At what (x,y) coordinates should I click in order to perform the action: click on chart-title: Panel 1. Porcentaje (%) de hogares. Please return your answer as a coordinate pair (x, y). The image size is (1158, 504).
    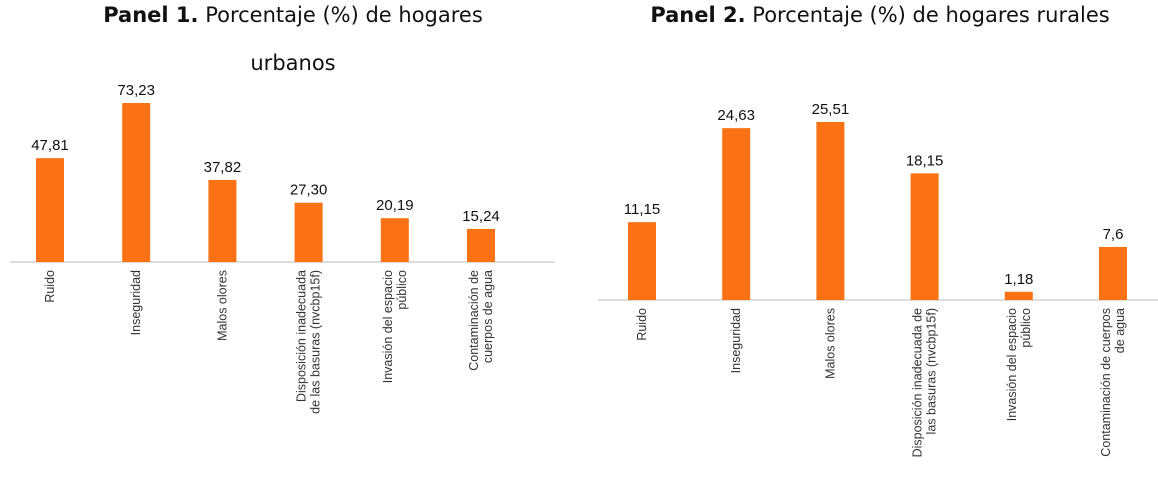
    Looking at the image, I should click on (293, 15).